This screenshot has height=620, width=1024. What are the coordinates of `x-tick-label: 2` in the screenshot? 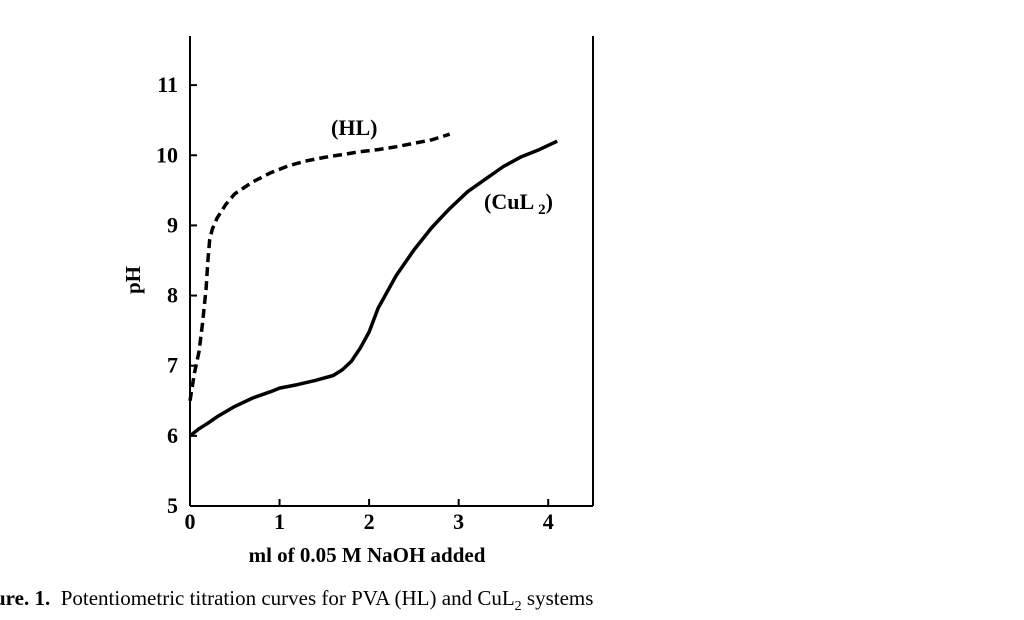 It's located at (369, 521).